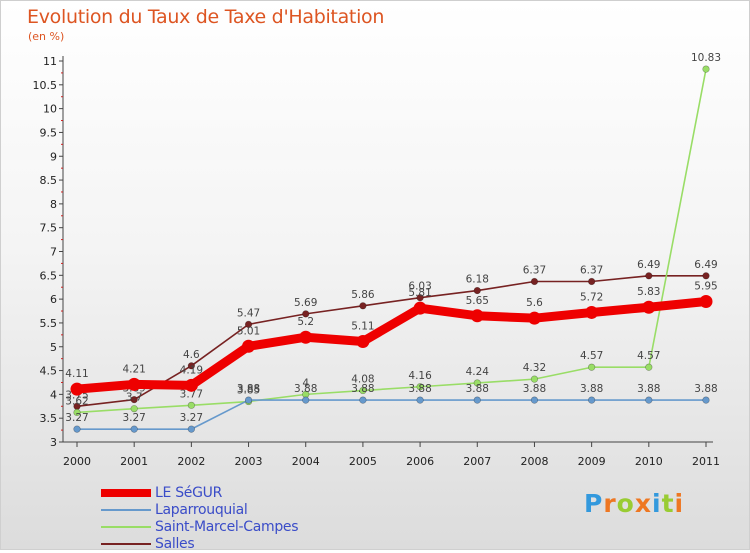 This screenshot has height=553, width=750. Describe the element at coordinates (46, 36) in the screenshot. I see `chart-subtitle: (en %)` at that location.